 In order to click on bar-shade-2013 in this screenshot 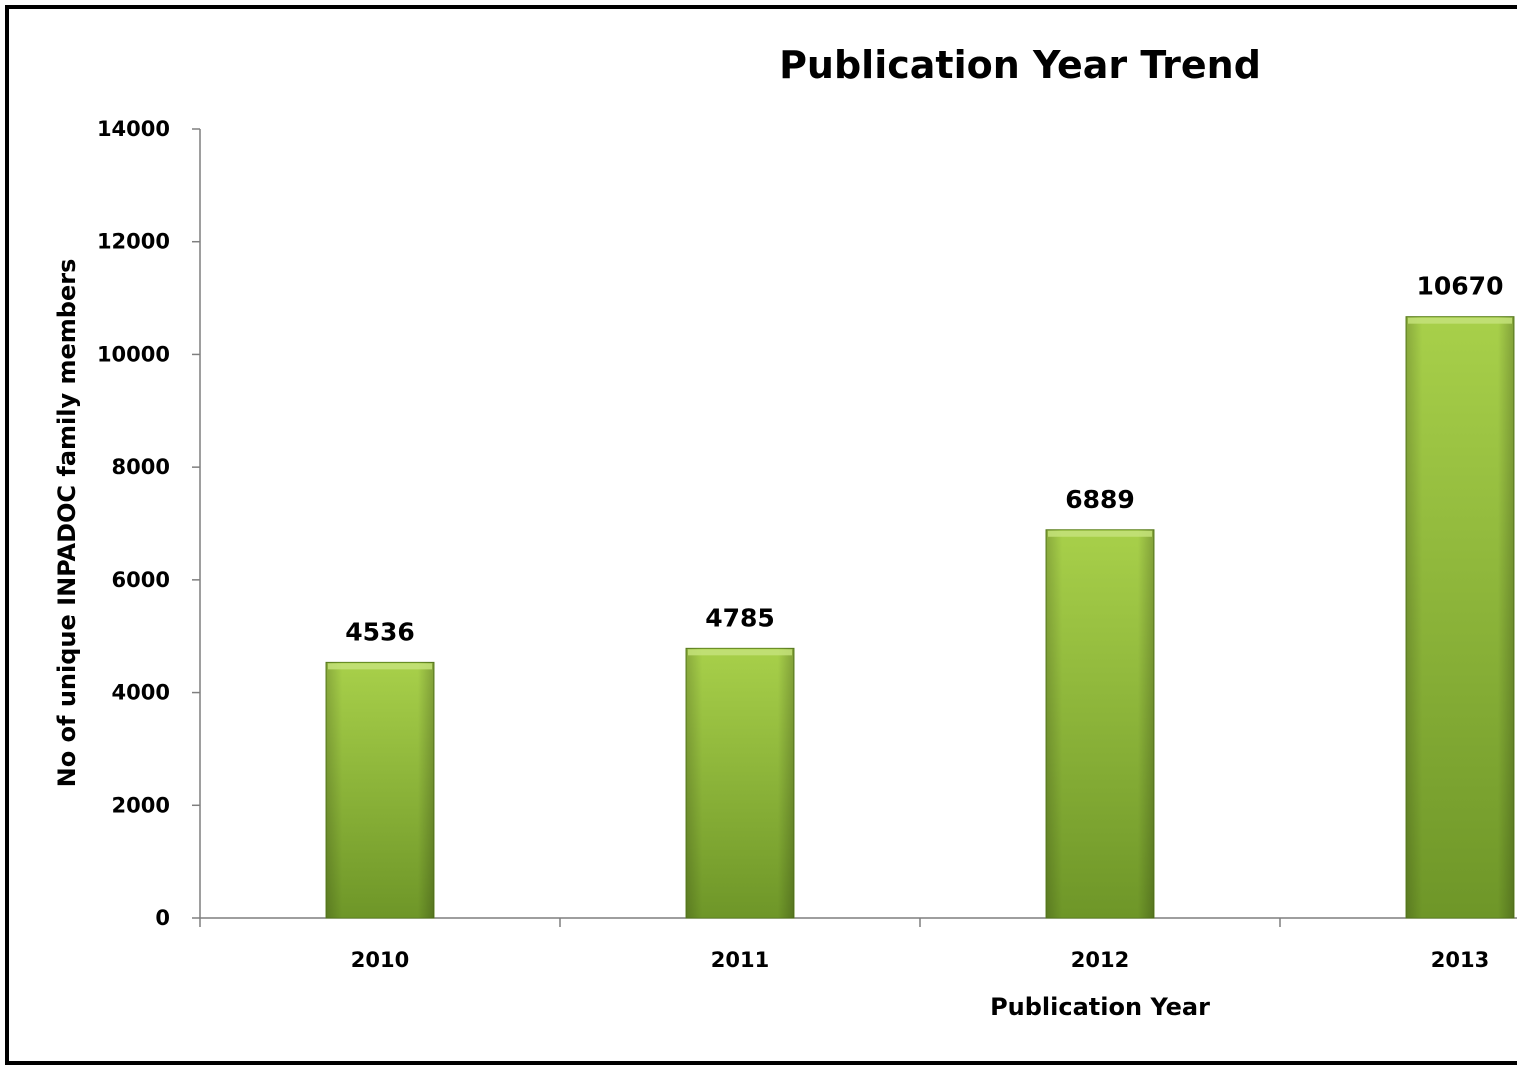, I will do `click(1460, 617)`.